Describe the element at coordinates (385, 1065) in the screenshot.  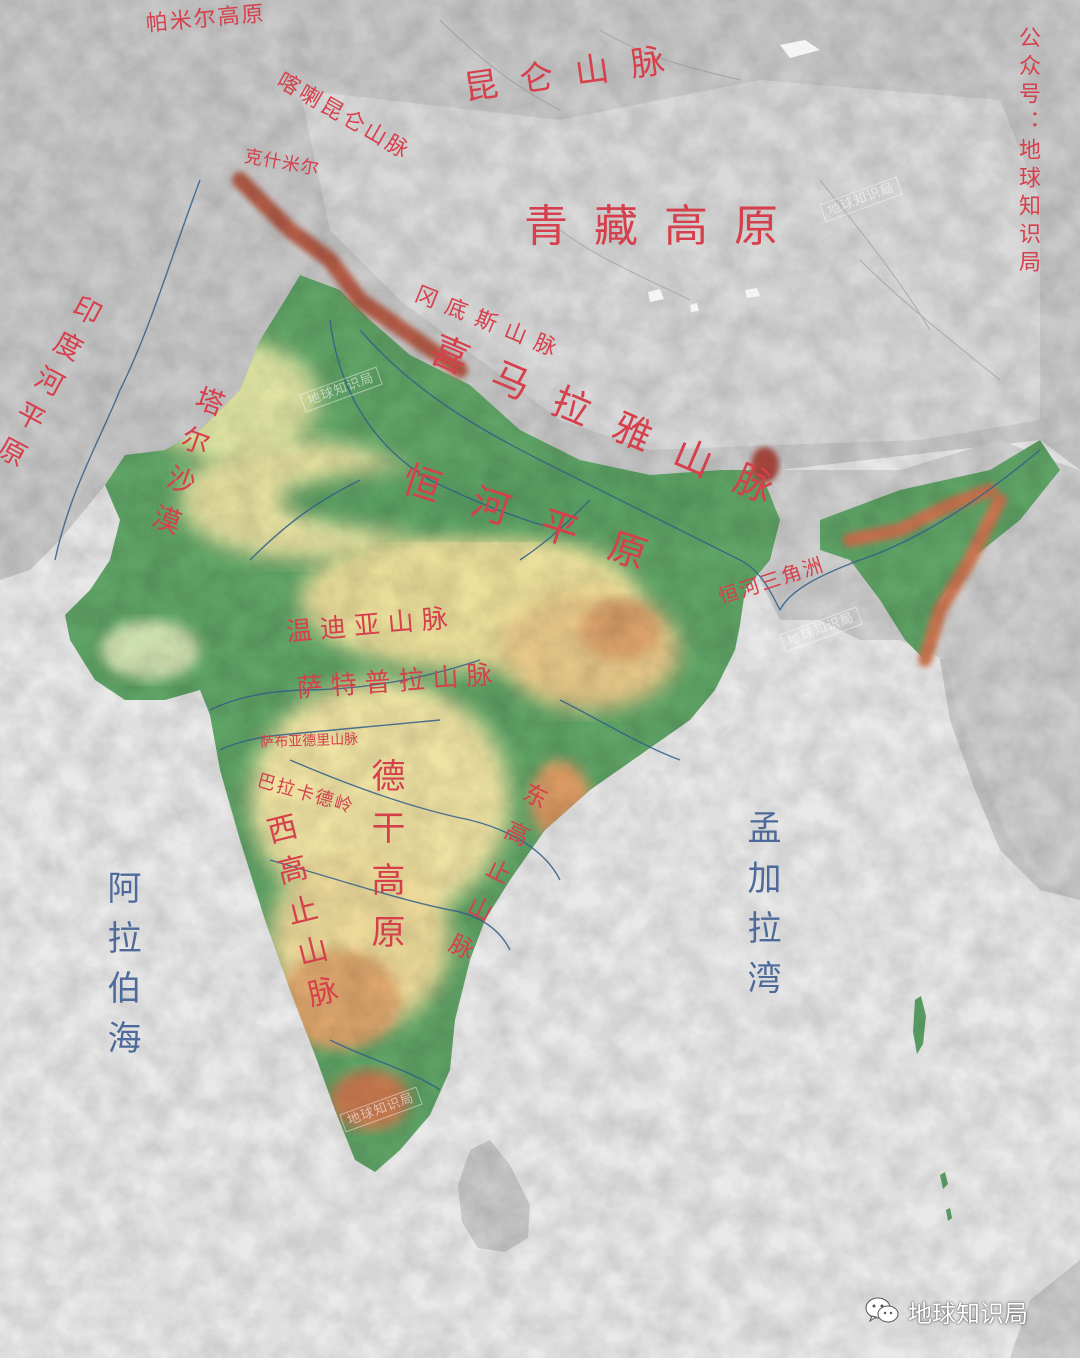
I see `kaveri-river` at that location.